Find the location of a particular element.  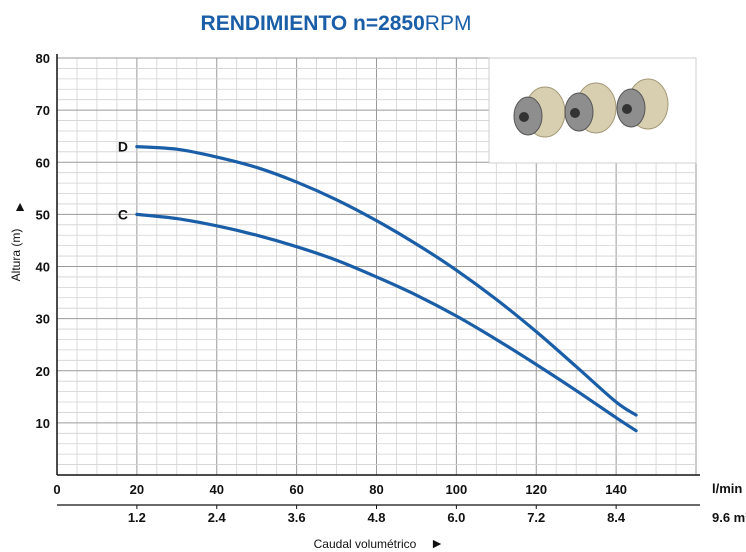

x-unit-m3h: 9.6 m³/h is located at coordinates (729, 517).